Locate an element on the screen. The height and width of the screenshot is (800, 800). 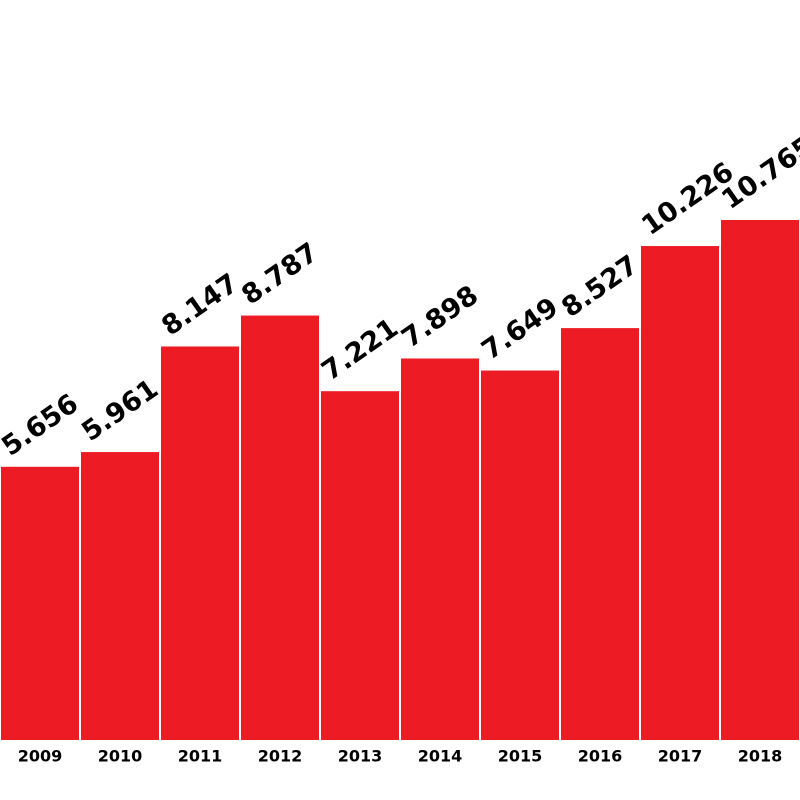
x-tick-label: 2016 is located at coordinates (600, 756).